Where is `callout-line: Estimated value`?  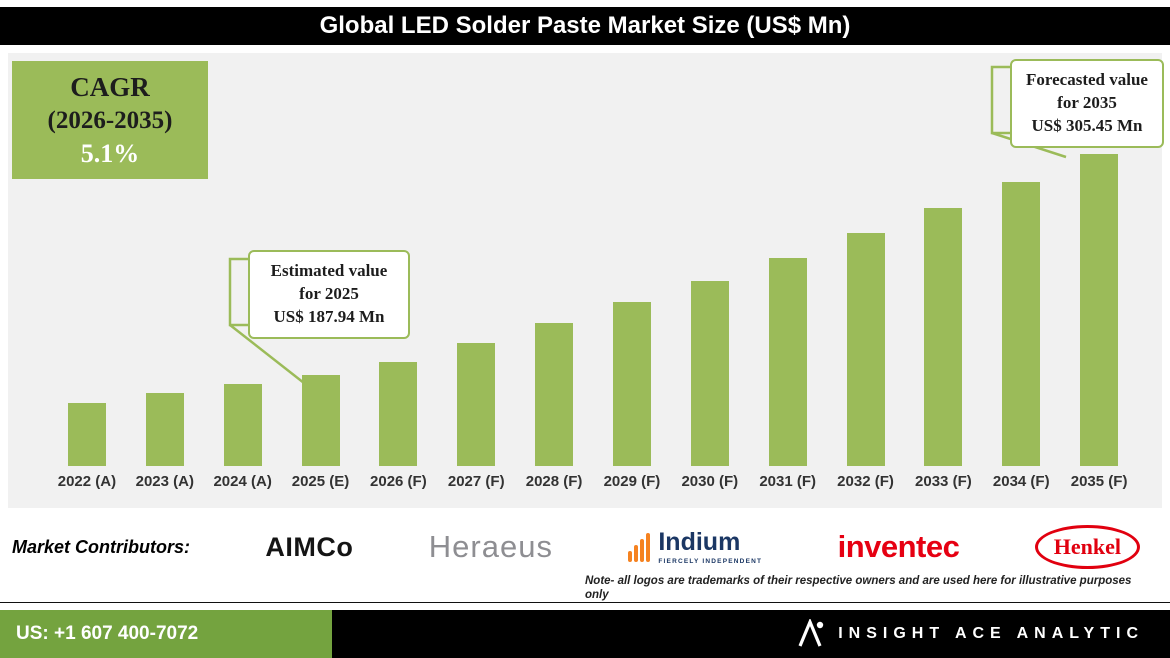 callout-line: Estimated value is located at coordinates (329, 270).